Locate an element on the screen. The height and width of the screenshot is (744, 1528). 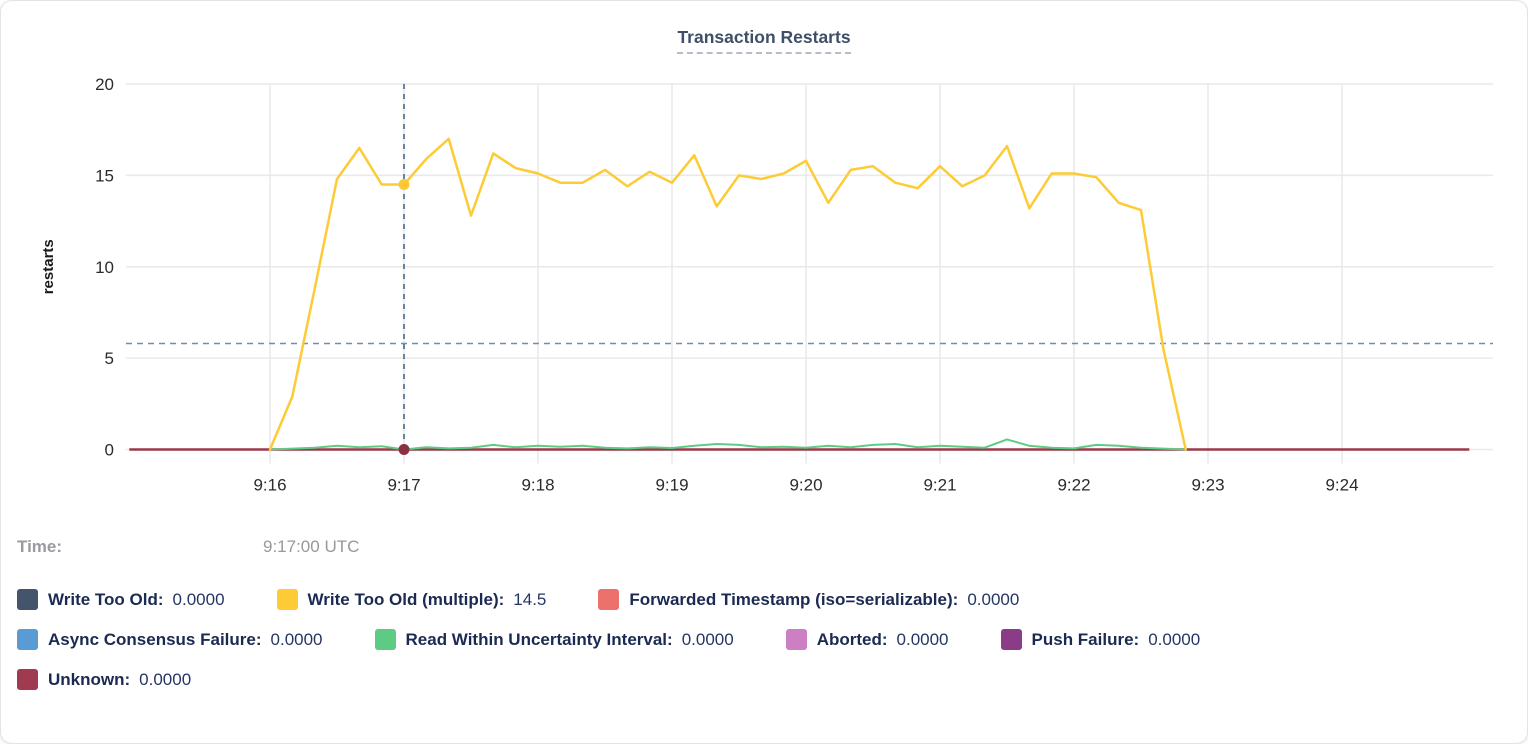
hover-time-row: Time: 9:17:00 UTC is located at coordinates (764, 547).